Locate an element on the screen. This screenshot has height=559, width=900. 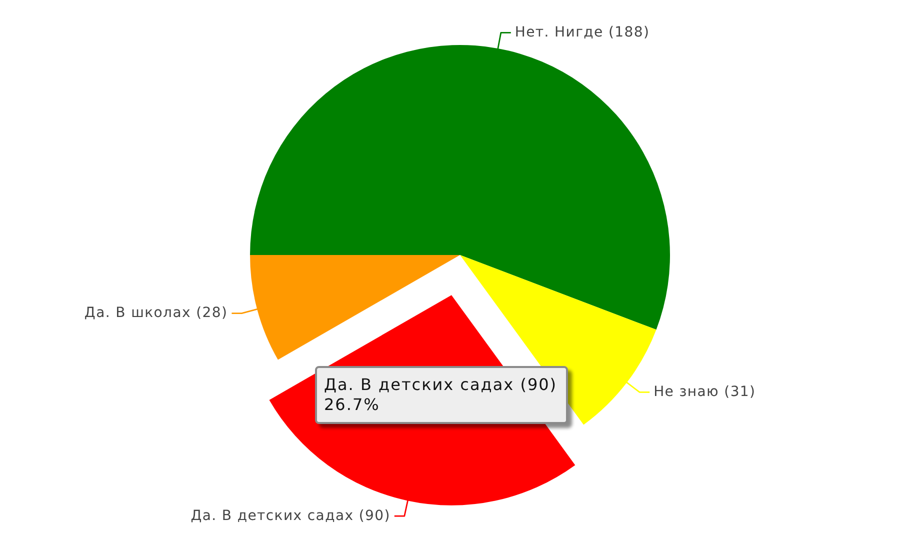
tooltip: Да. В детских садах (90) 26.7% is located at coordinates (441, 395).